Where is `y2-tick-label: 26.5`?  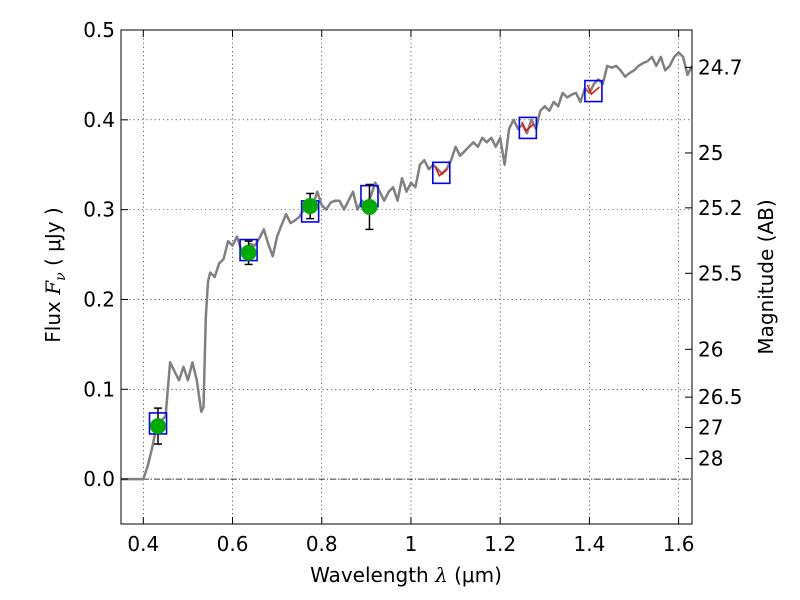
y2-tick-label: 26.5 is located at coordinates (720, 397).